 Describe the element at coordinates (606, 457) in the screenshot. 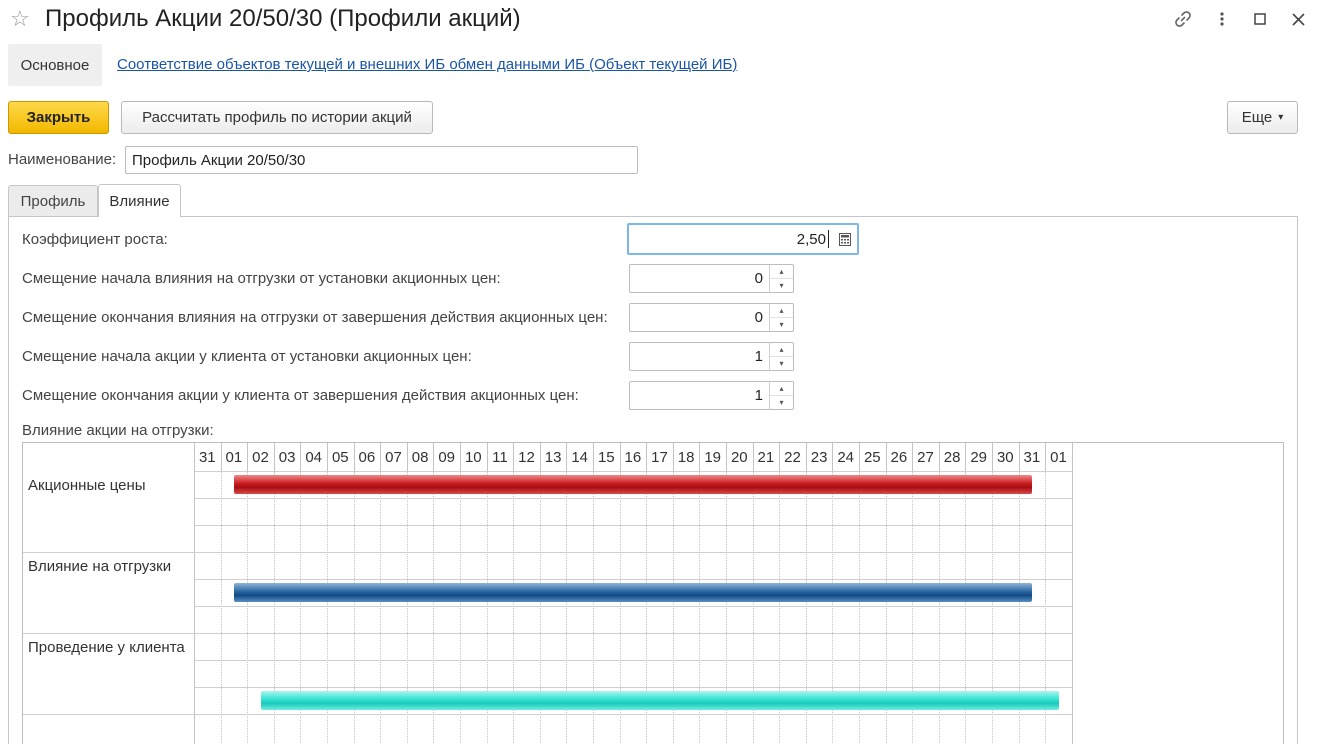

I see `gantt-day-label: 15` at that location.